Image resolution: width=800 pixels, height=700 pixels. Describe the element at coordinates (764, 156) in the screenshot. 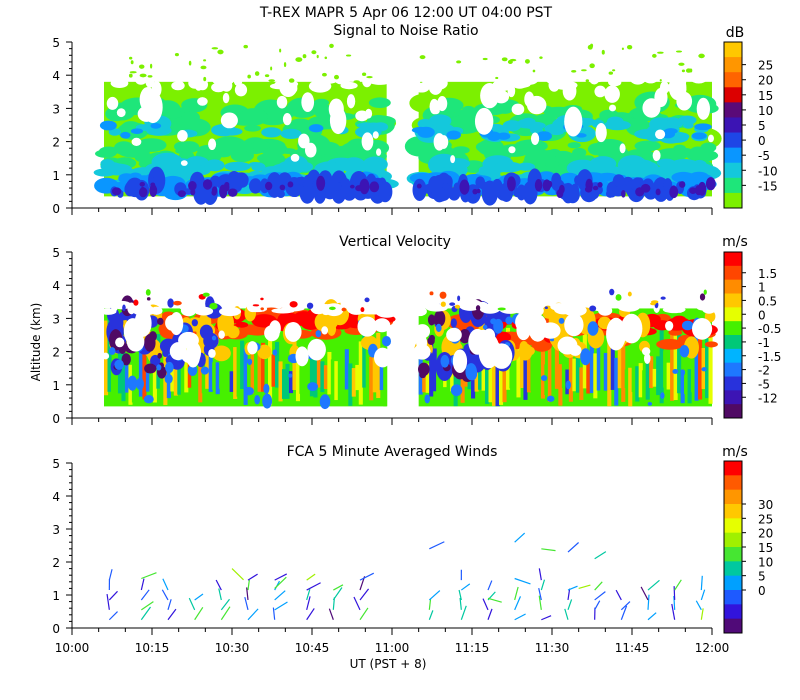

I see `colorbar-tick-label: -5` at that location.